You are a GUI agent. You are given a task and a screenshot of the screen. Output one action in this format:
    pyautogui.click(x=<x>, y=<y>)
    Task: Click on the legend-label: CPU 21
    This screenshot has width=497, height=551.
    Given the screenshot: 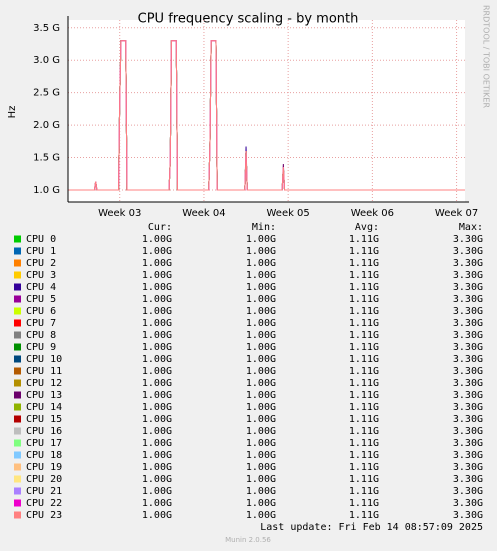 What is the action you would take?
    pyautogui.click(x=44, y=491)
    